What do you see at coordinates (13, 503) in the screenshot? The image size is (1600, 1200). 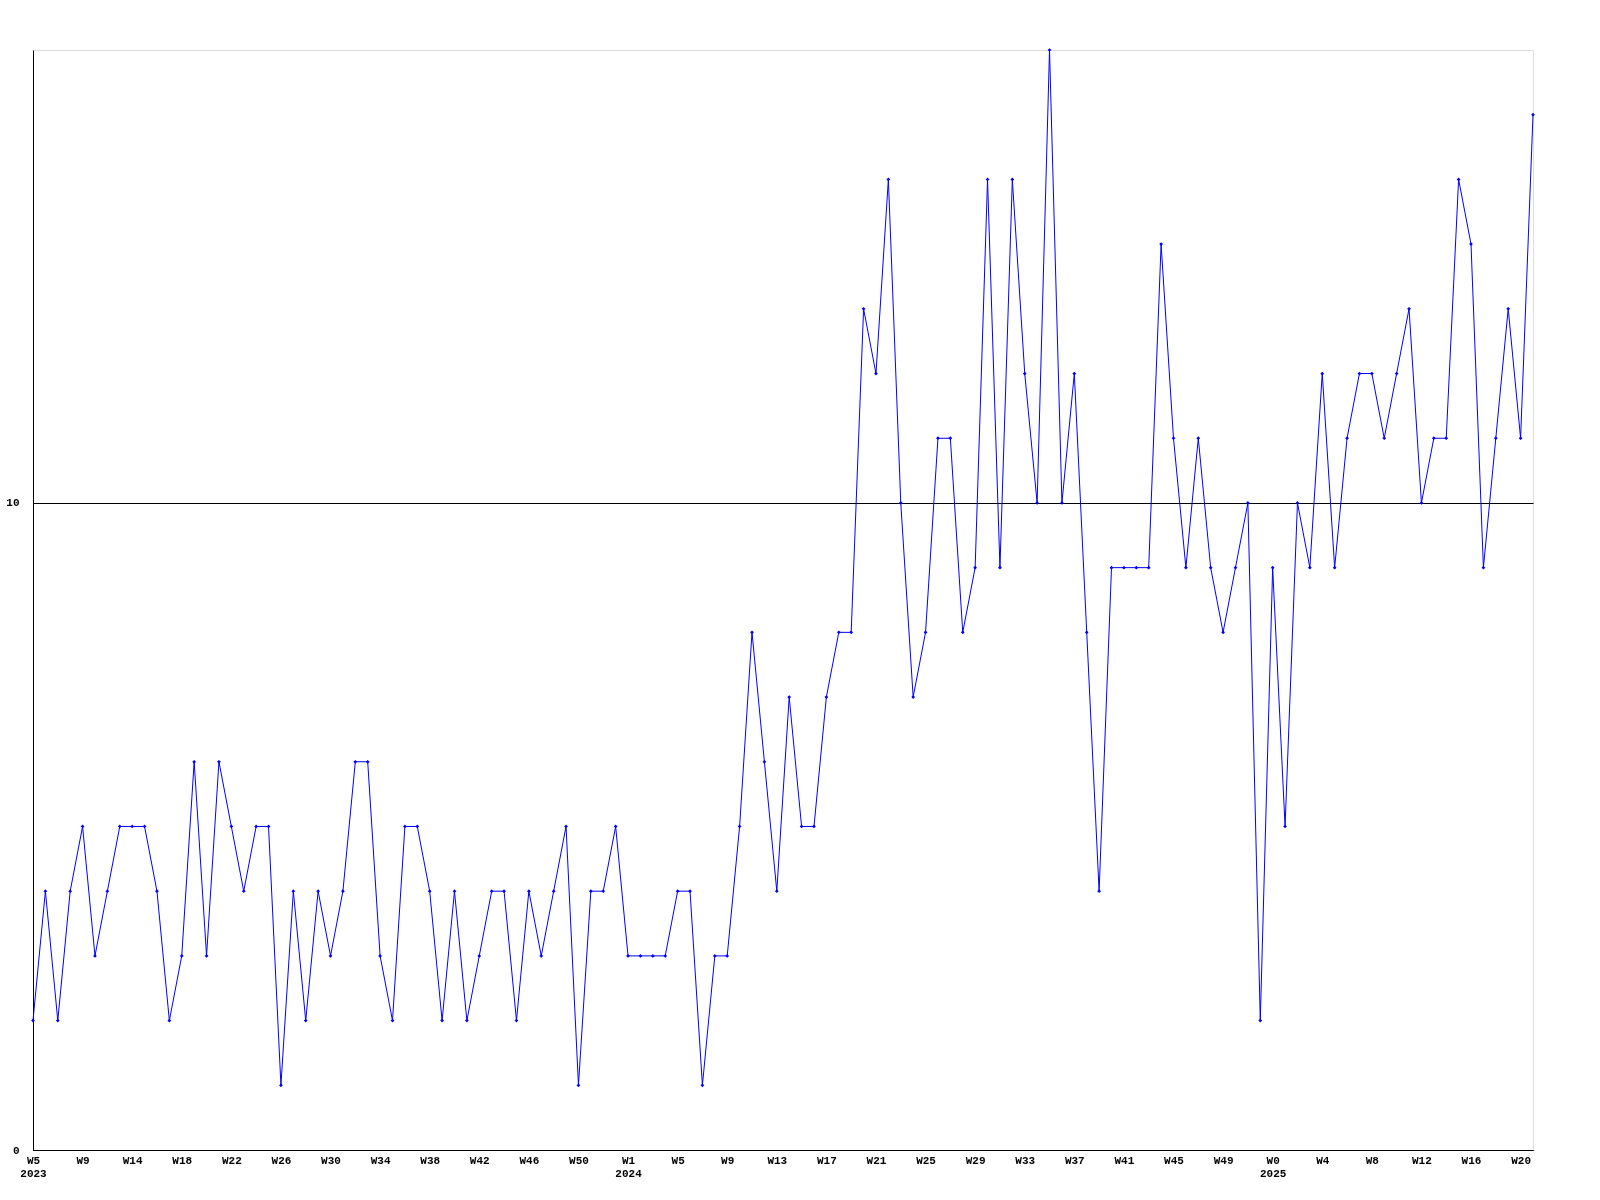 I see `y-tick-label: 10` at bounding box center [13, 503].